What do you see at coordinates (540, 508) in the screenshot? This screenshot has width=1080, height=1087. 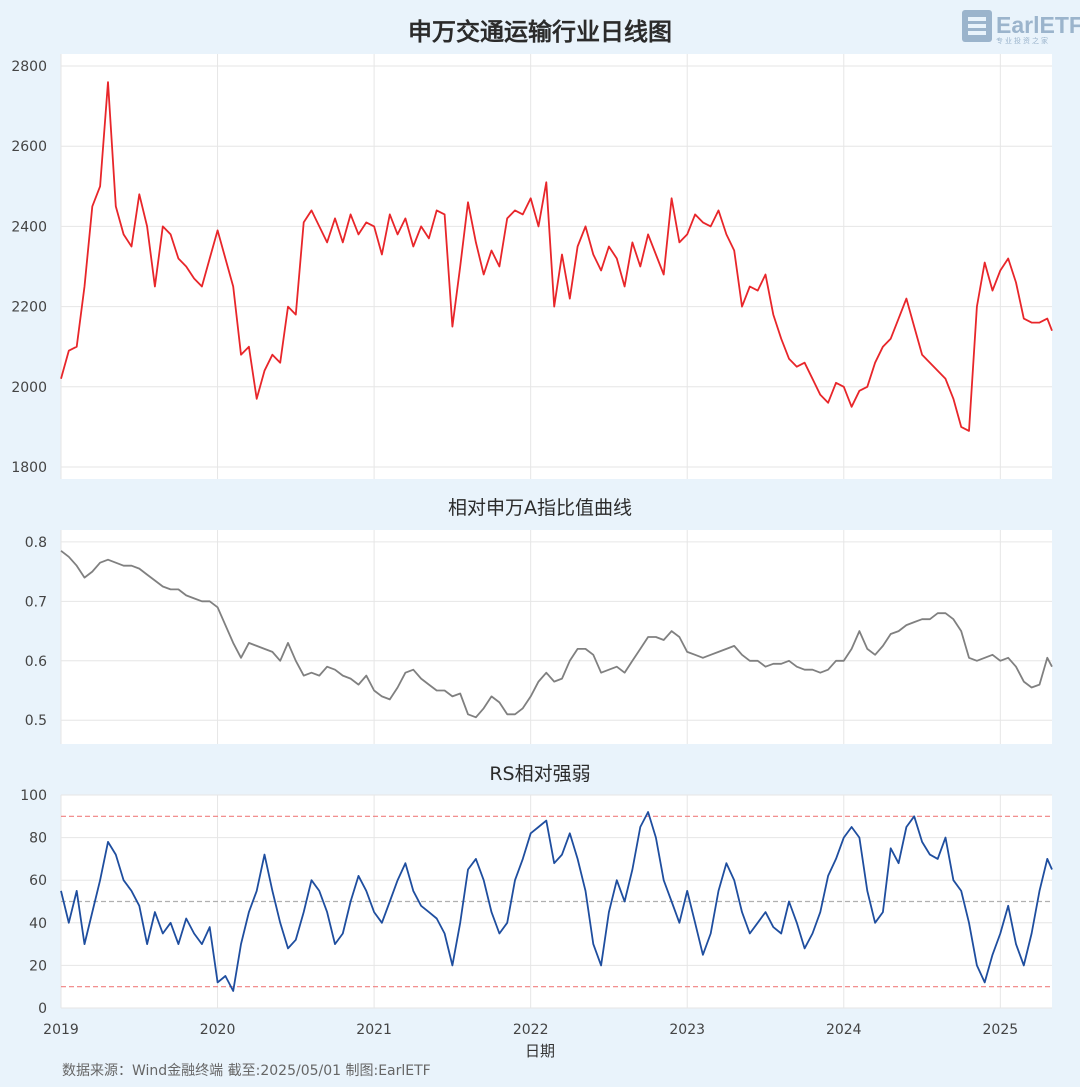 I see `chart-title-ratio: 相对申万A指比值曲线` at bounding box center [540, 508].